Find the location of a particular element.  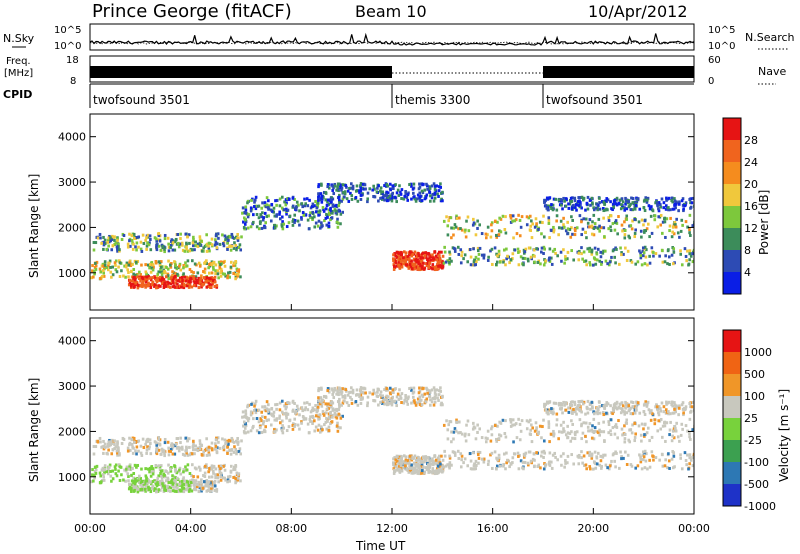

velocity-data is located at coordinates (392, 440).